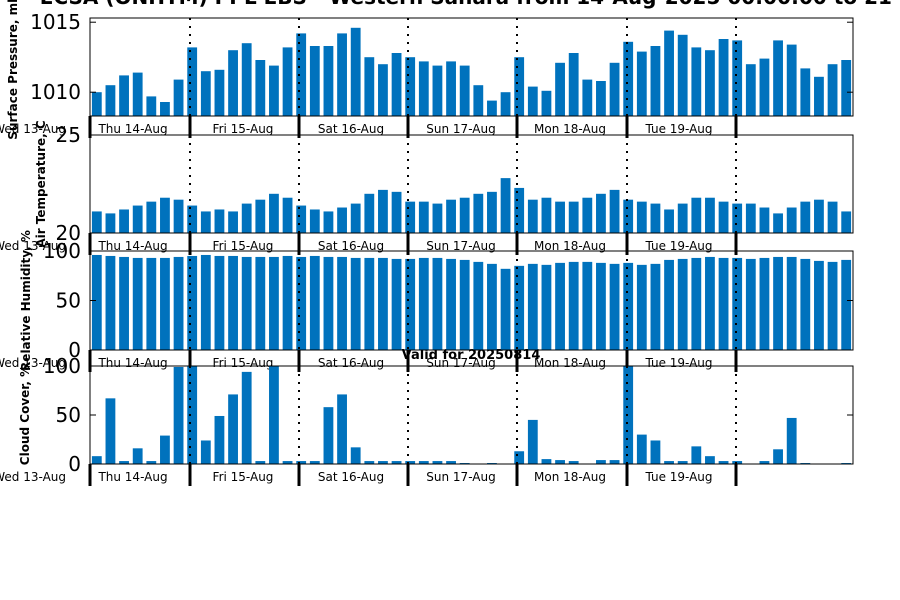  I want to click on day-label: Sun 17-Aug, so click(460, 246).